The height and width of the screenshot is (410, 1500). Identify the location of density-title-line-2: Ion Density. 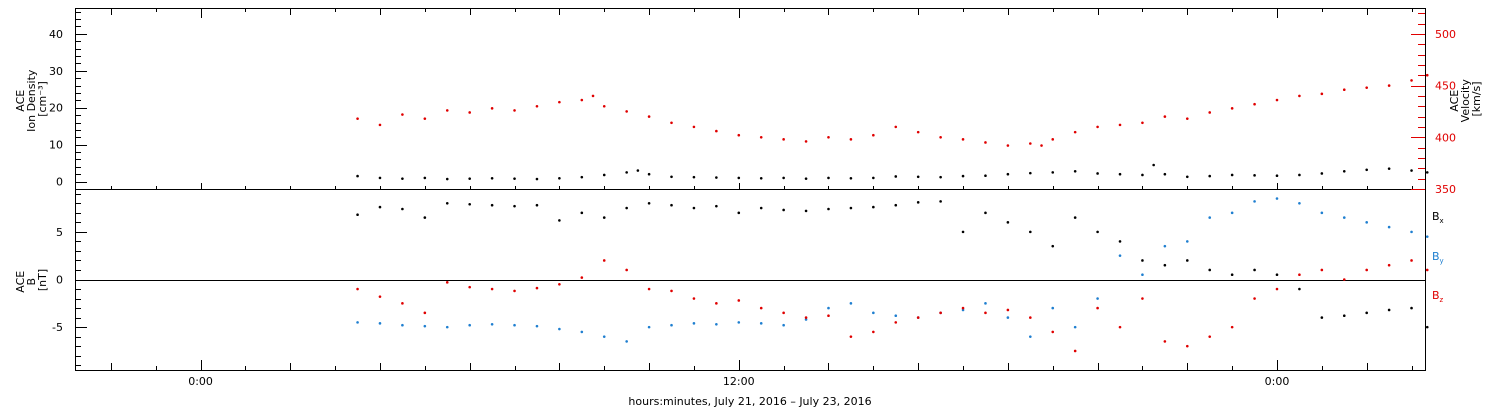
(31, 100).